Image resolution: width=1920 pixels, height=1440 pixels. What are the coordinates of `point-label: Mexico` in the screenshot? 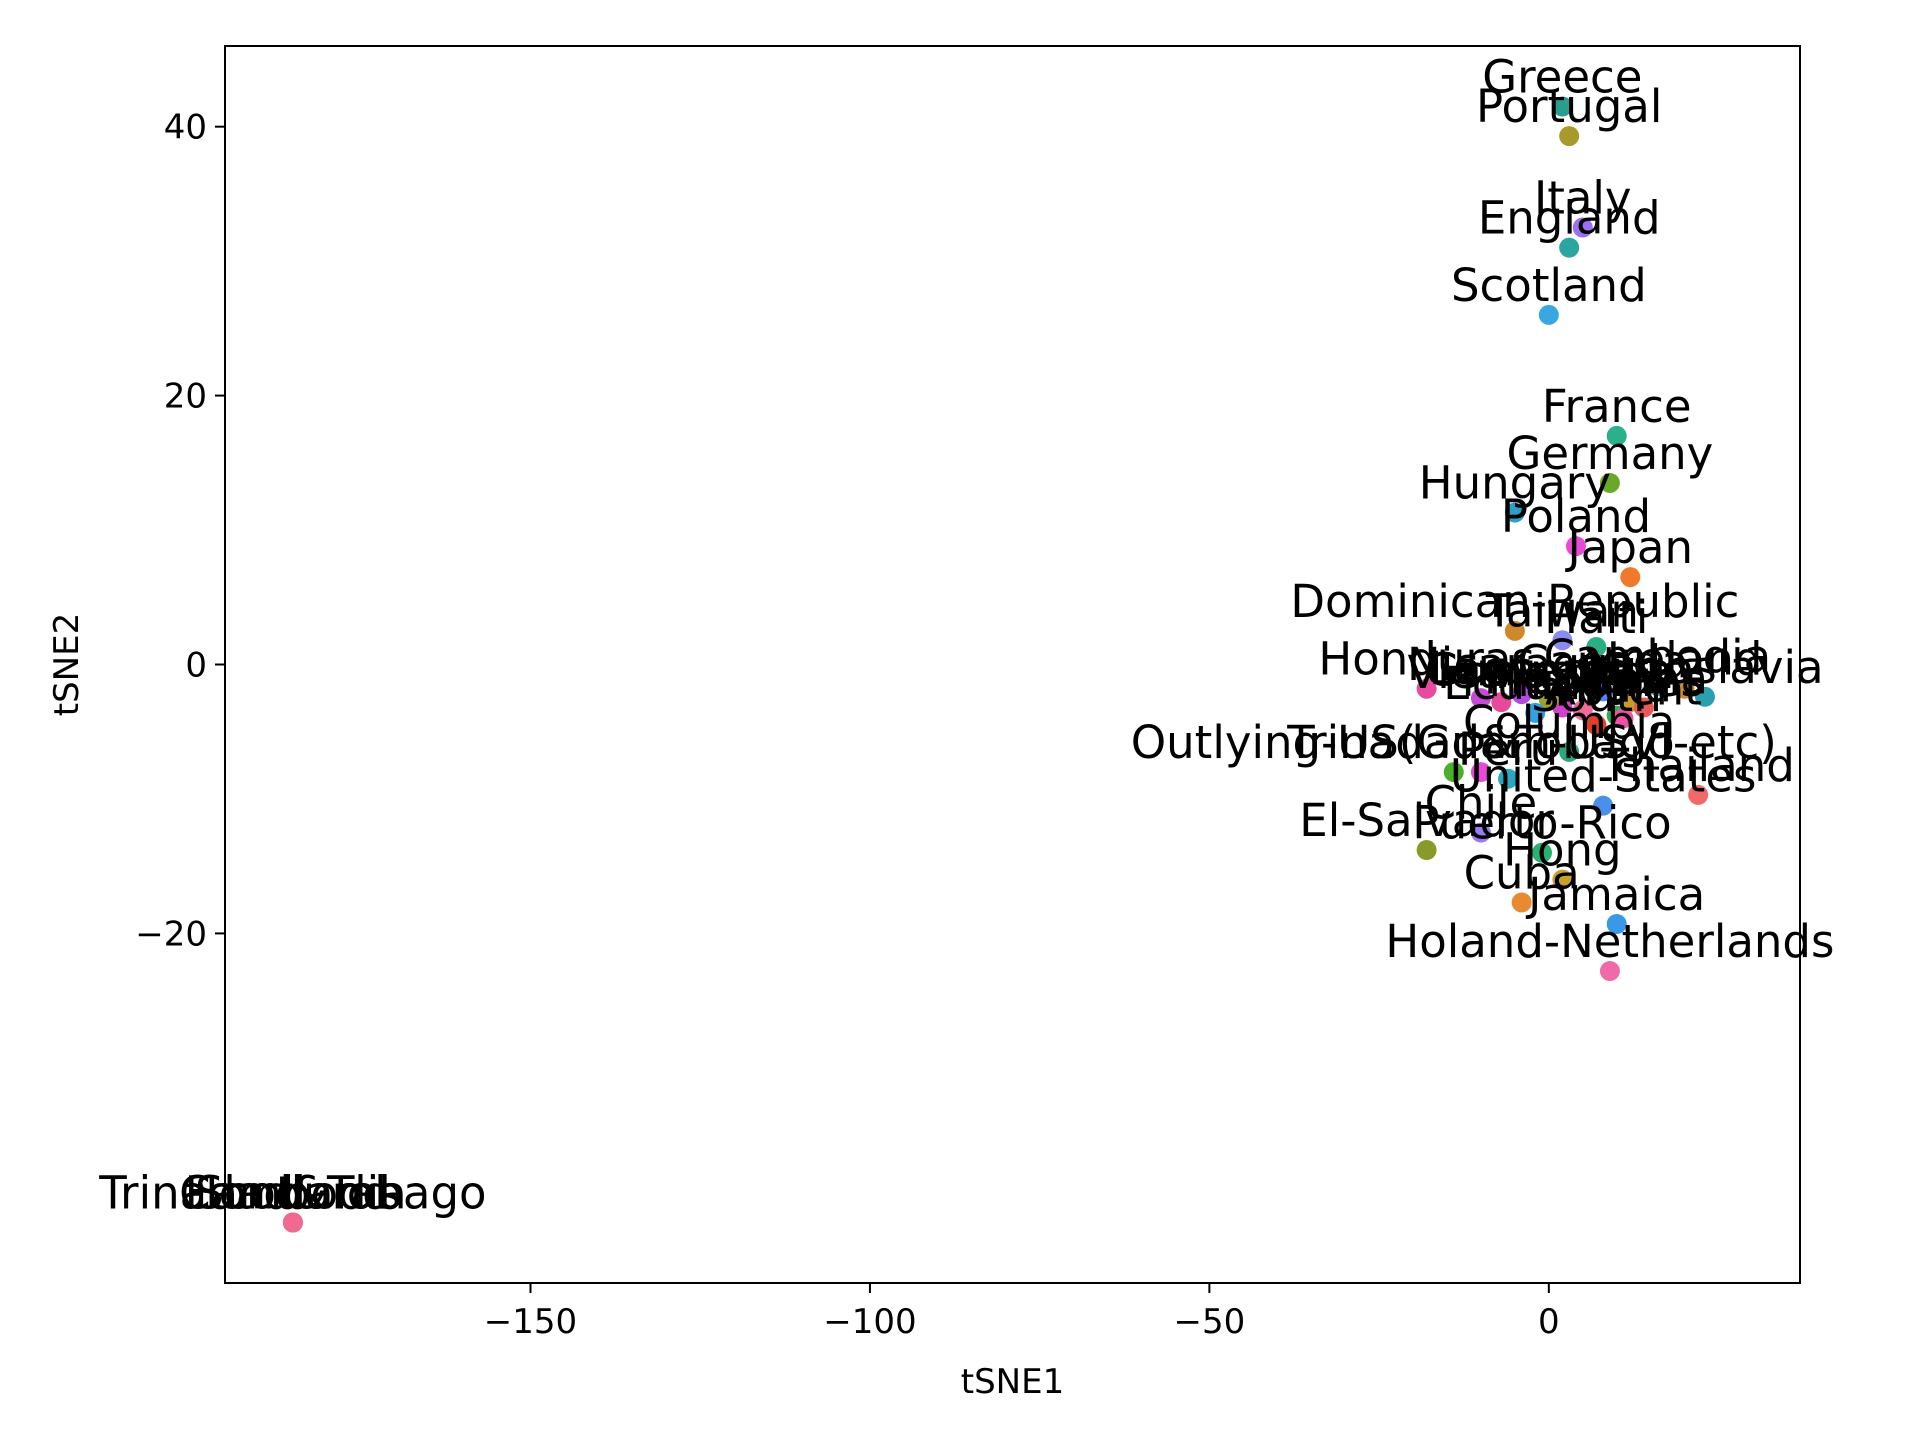 It's located at (1562, 678).